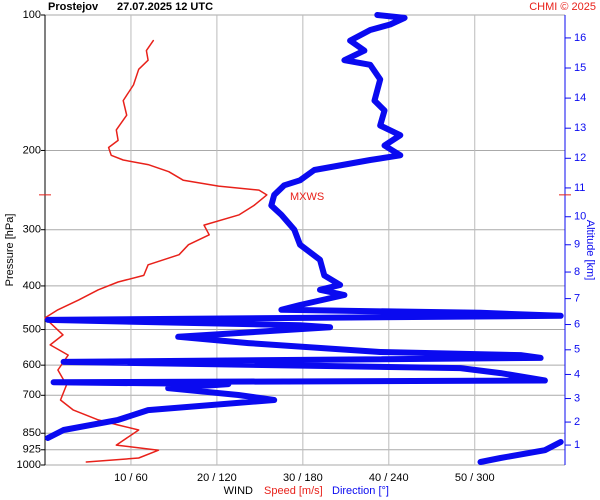 This screenshot has height=500, width=600. What do you see at coordinates (32, 150) in the screenshot?
I see `y-tick-label: 200` at bounding box center [32, 150].